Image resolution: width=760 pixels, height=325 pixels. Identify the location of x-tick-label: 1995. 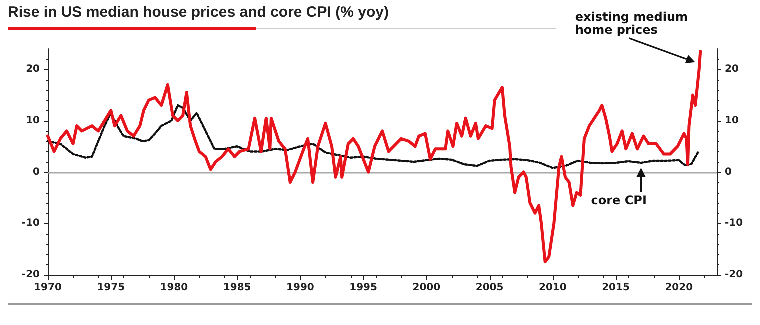
(364, 288).